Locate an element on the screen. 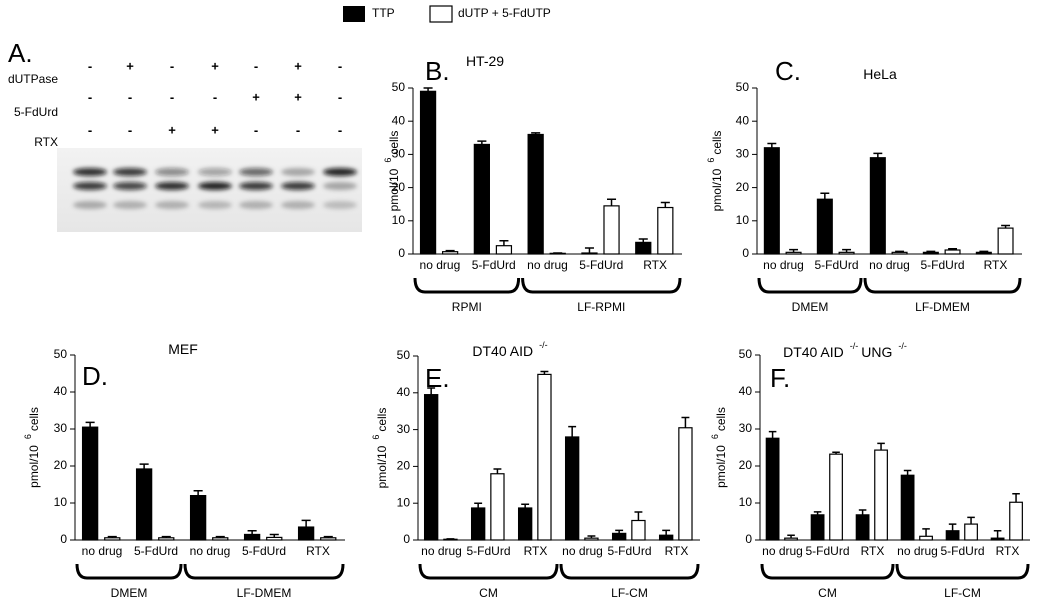 The image size is (1050, 607). chart-title-part: UNG is located at coordinates (876, 352).